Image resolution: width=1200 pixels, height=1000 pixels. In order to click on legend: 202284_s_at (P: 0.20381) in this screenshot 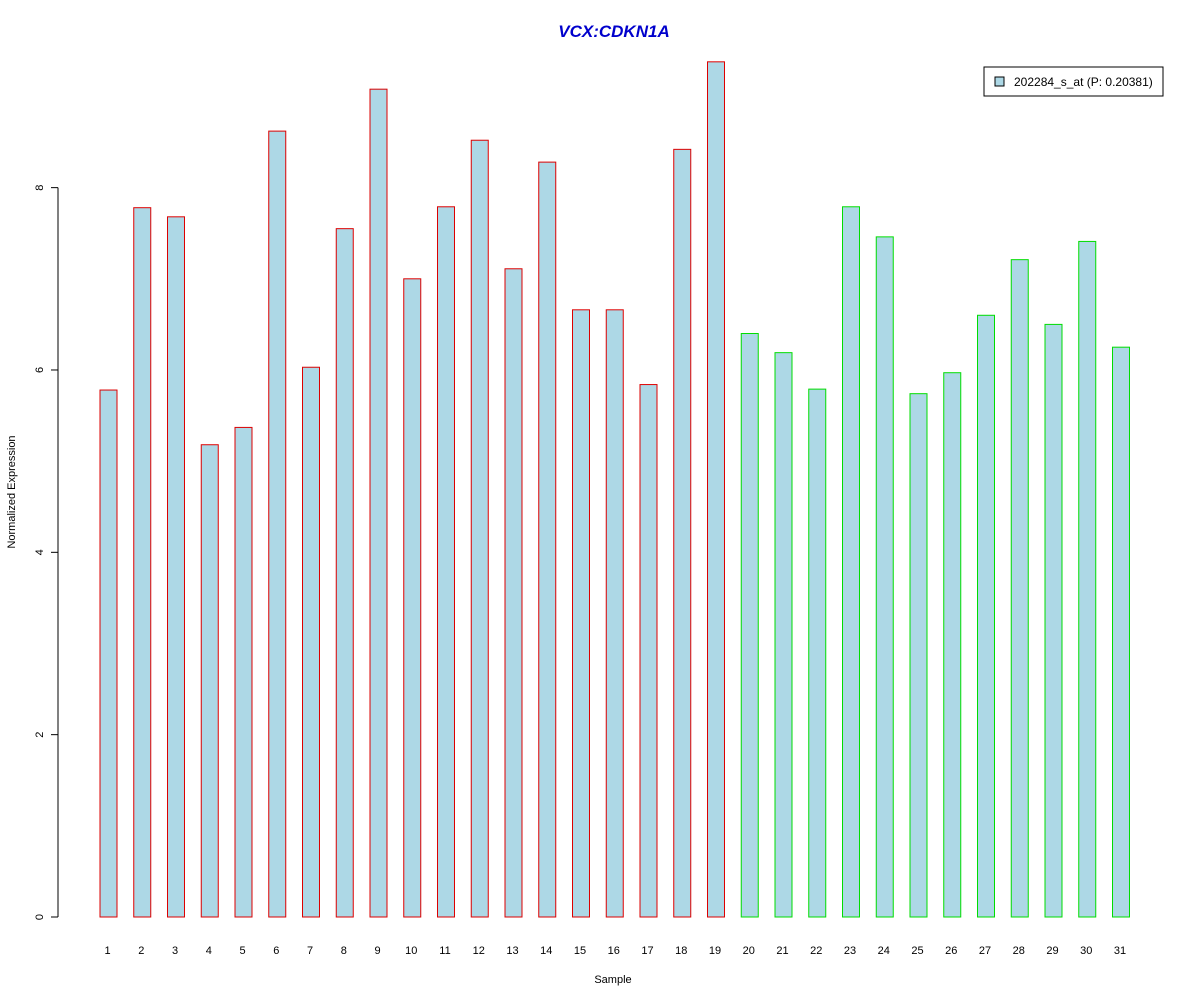, I will do `click(1073, 81)`.